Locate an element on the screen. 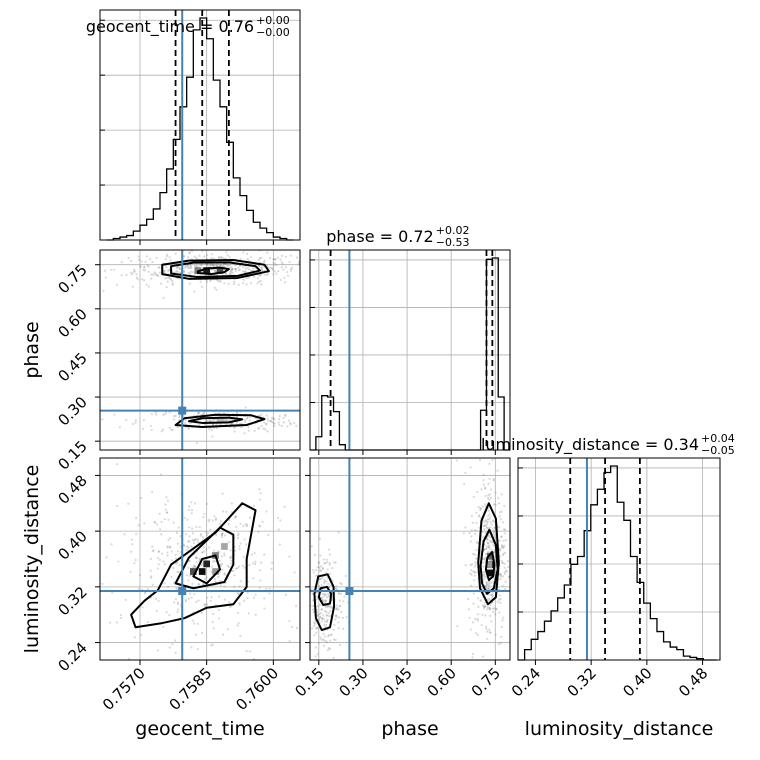 The height and width of the screenshot is (760, 760). scatter-panel-phase_vs_geocent_time is located at coordinates (206, 352).